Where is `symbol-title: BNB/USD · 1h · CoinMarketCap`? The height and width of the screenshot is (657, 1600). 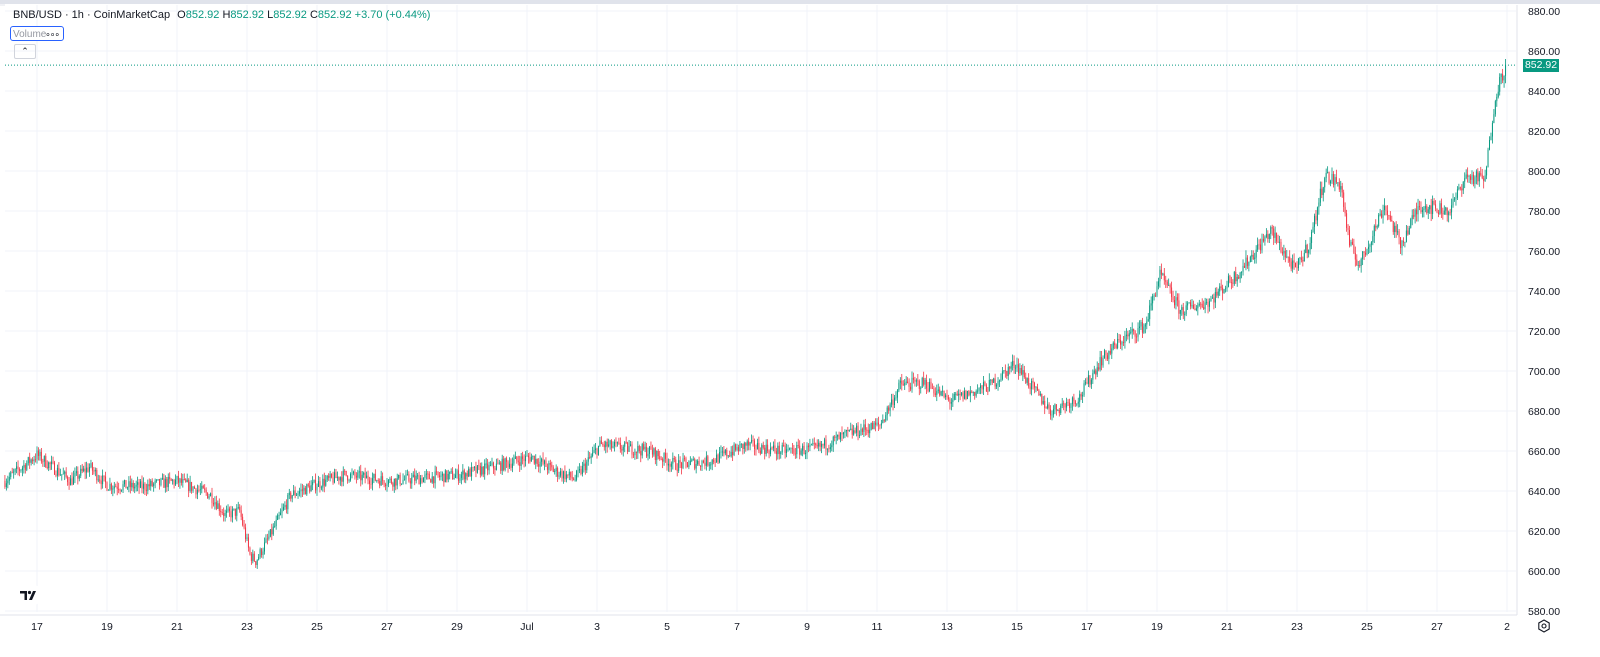 symbol-title: BNB/USD · 1h · CoinMarketCap is located at coordinates (92, 15).